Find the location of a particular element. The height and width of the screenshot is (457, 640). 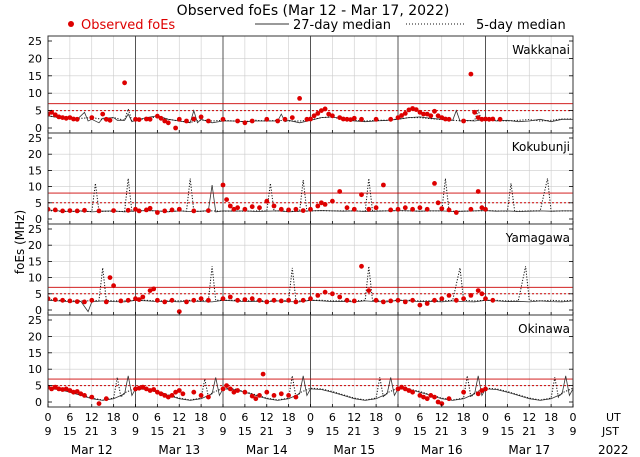

station-label: Yamagawa is located at coordinates (537, 238).